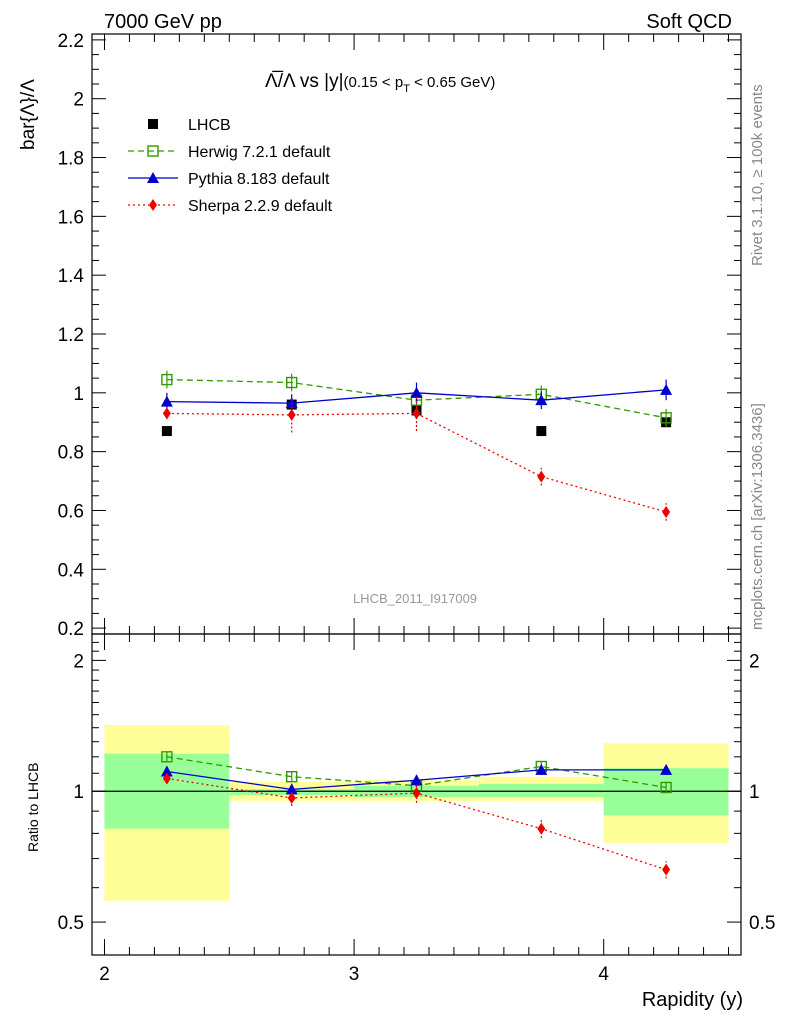  I want to click on svg-text:Λ̅/Λ vs |y|(0.15 < pT < 0.65 G: Λ̅/Λ vs |y|(0.15 < pT < 0.65 GeV), so click(380, 83).